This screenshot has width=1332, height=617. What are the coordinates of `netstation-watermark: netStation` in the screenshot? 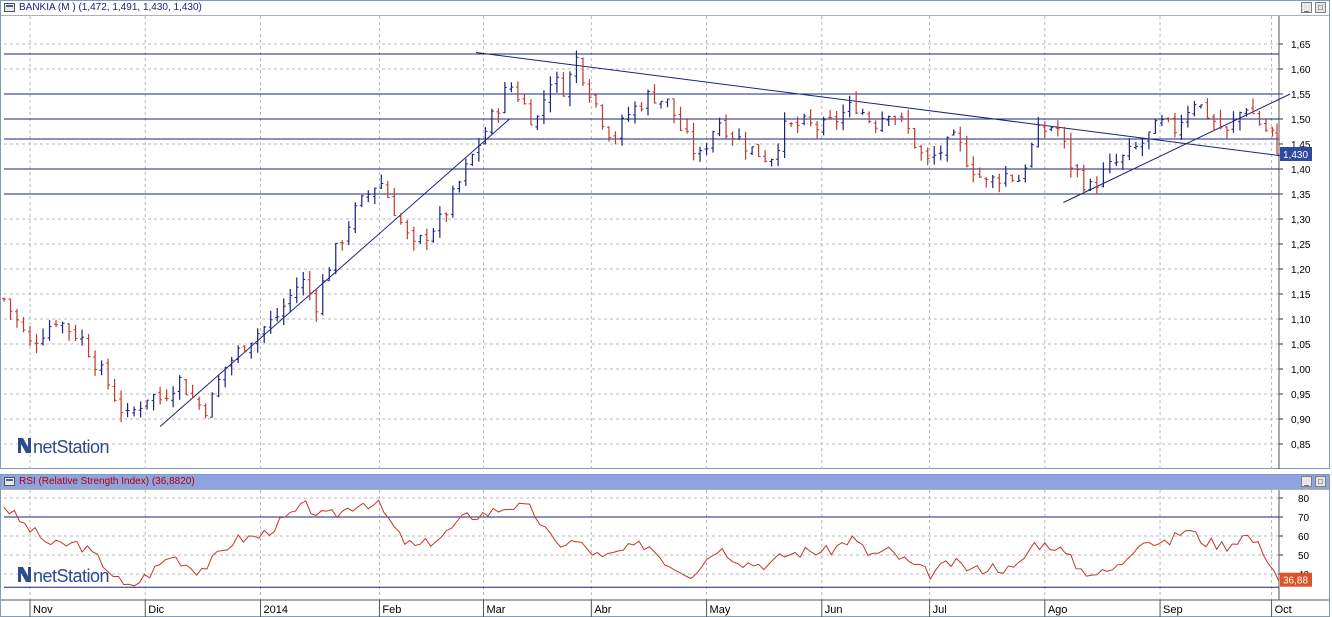 It's located at (71, 447).